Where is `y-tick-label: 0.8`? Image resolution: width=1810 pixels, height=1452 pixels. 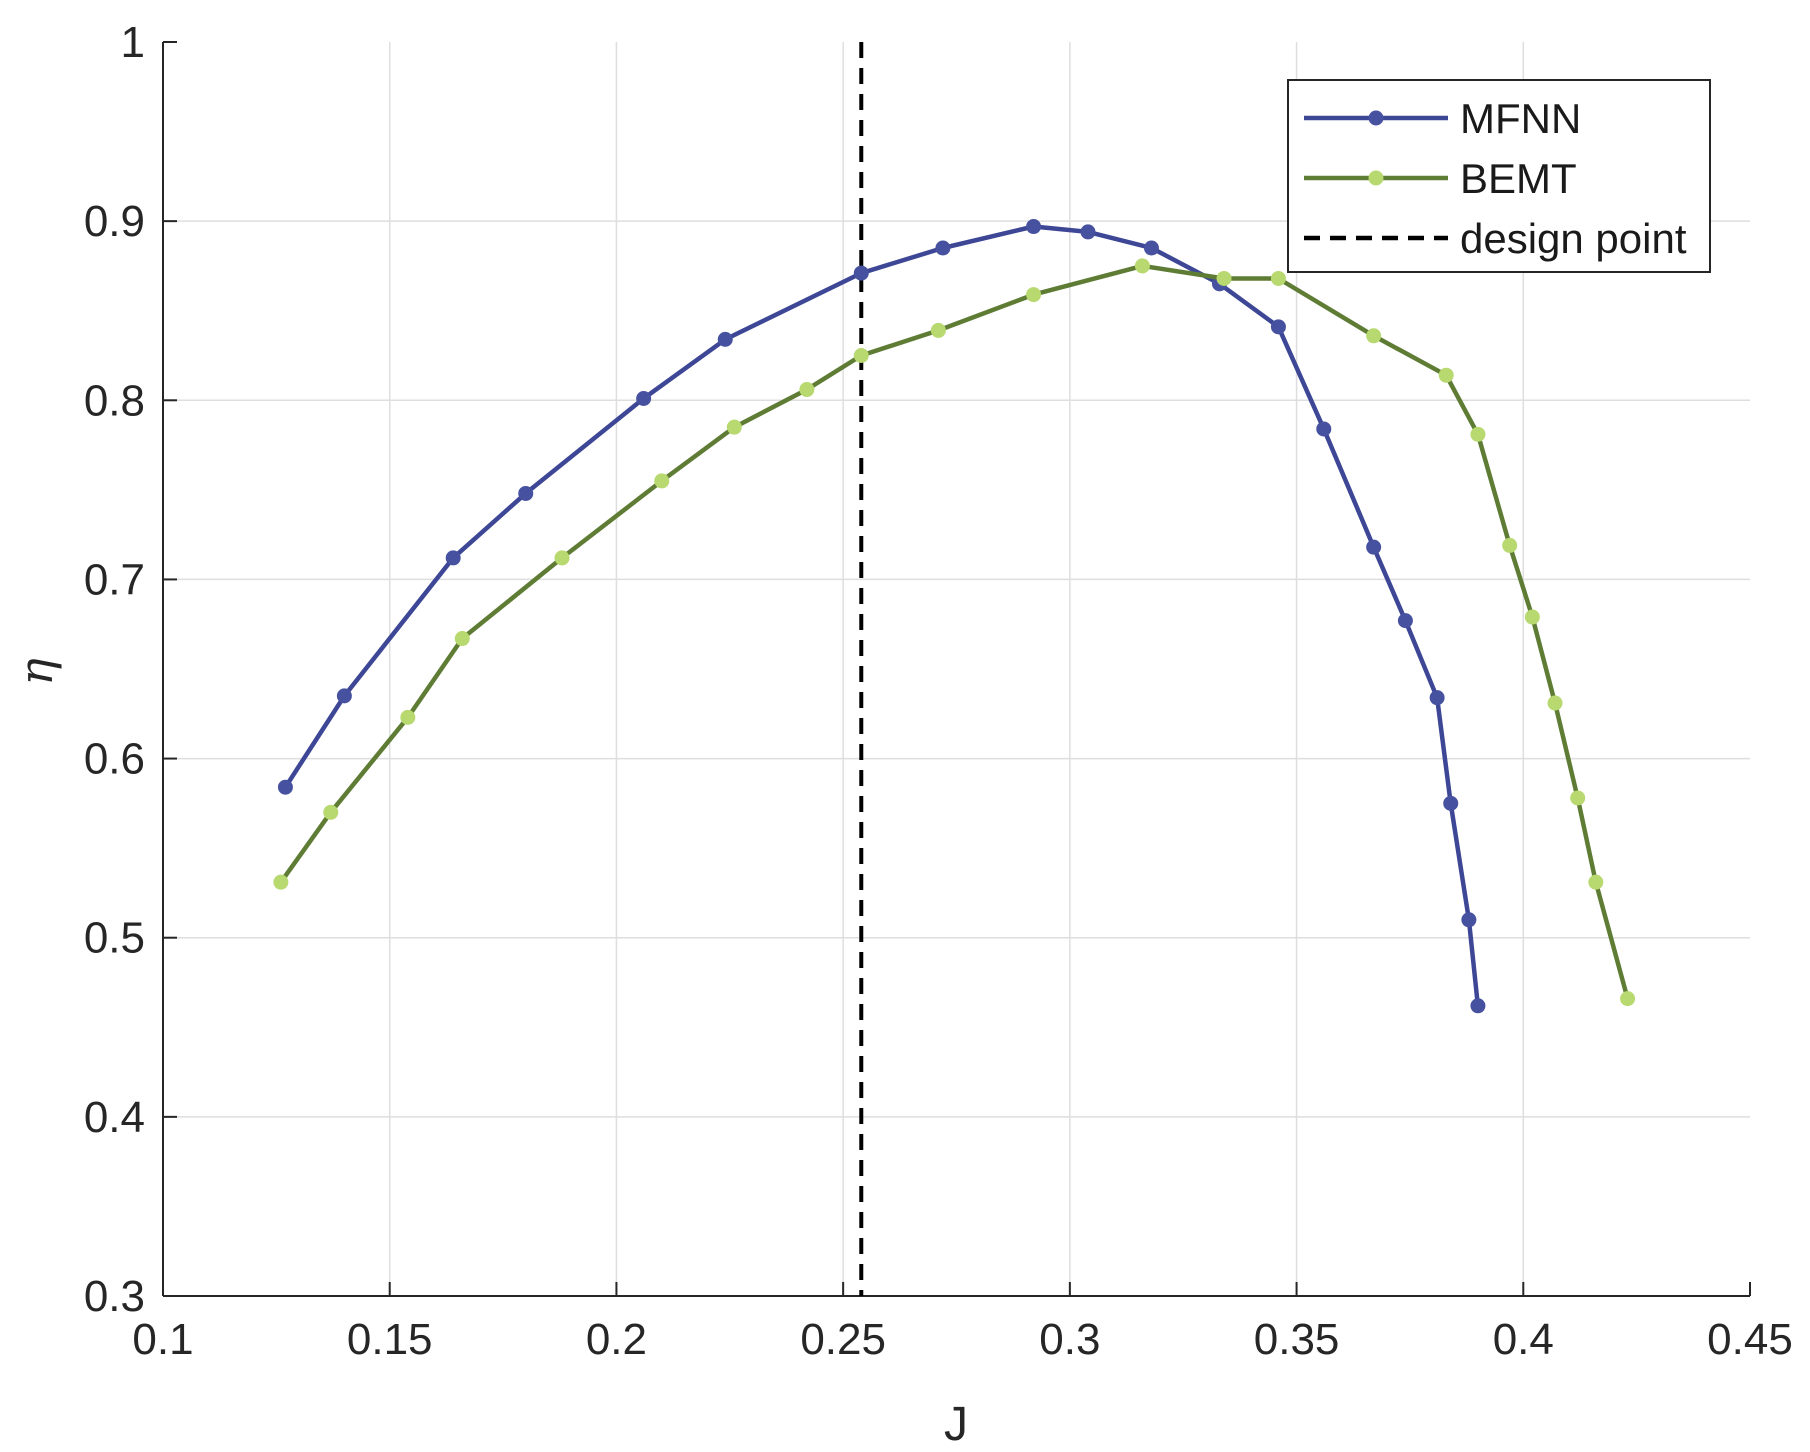
y-tick-label: 0.8 is located at coordinates (114, 400).